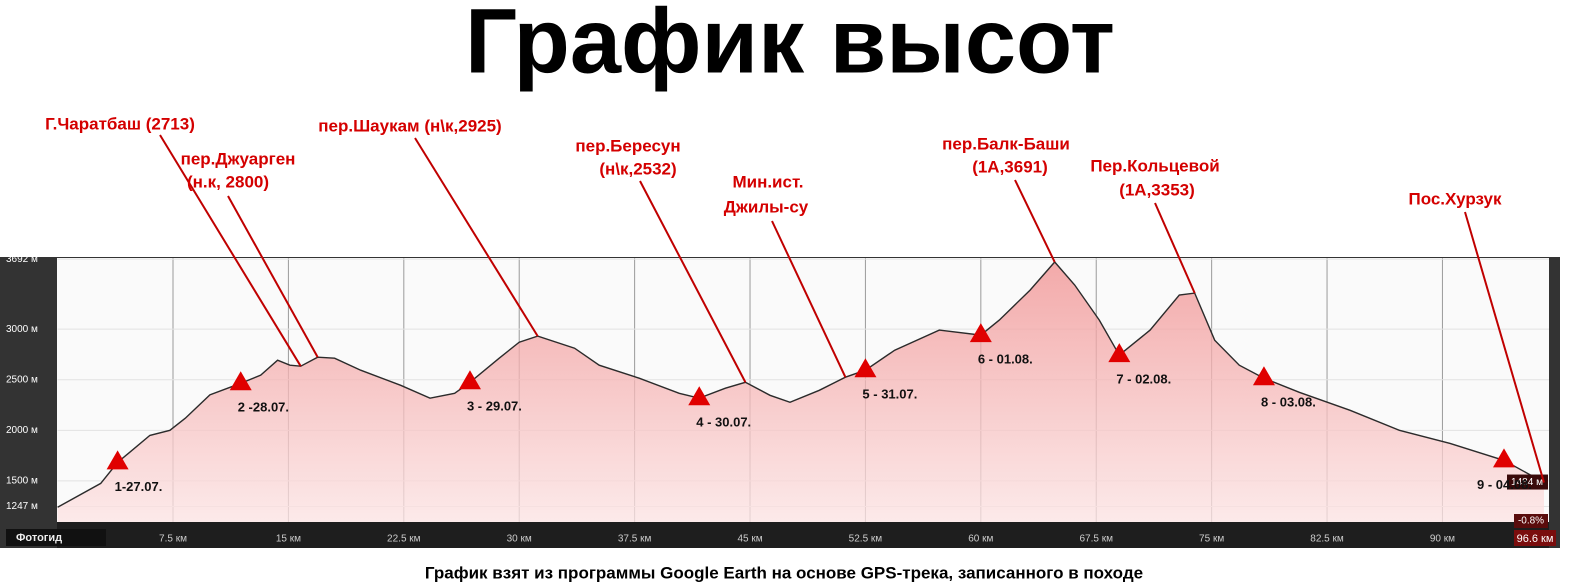 The image size is (1569, 584). What do you see at coordinates (1504, 484) in the screenshot?
I see `day-label: 9 - 04.08.` at bounding box center [1504, 484].